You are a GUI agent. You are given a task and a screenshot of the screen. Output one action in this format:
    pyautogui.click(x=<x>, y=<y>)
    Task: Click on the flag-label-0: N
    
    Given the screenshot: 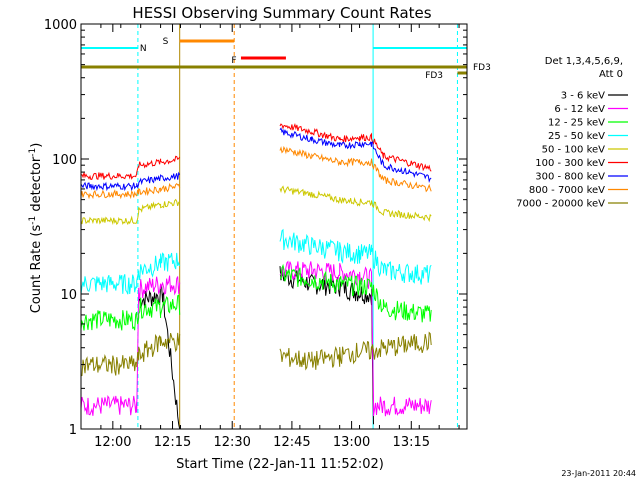 What is the action you would take?
    pyautogui.click(x=143, y=49)
    